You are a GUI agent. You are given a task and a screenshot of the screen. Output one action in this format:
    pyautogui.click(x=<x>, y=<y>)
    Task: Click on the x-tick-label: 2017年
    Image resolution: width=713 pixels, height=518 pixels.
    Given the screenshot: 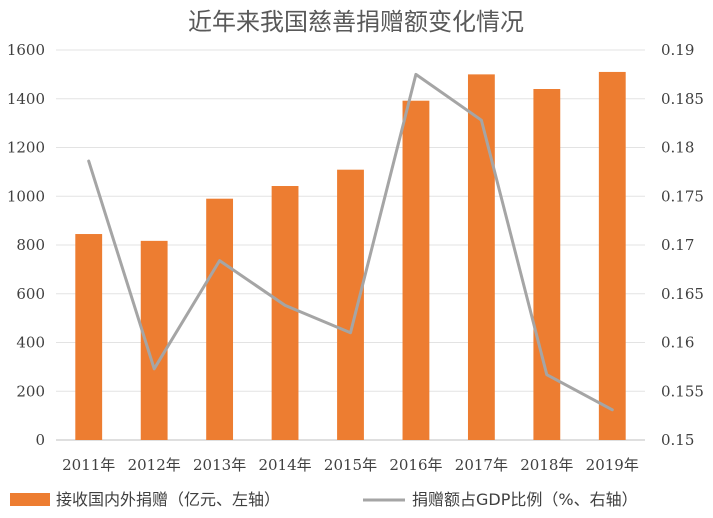 What is the action you would take?
    pyautogui.click(x=481, y=465)
    